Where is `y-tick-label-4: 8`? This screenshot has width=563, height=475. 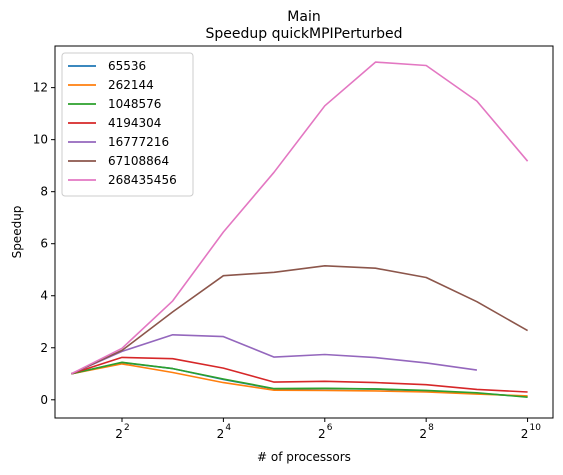 y-tick-label-4: 8 is located at coordinates (44, 192).